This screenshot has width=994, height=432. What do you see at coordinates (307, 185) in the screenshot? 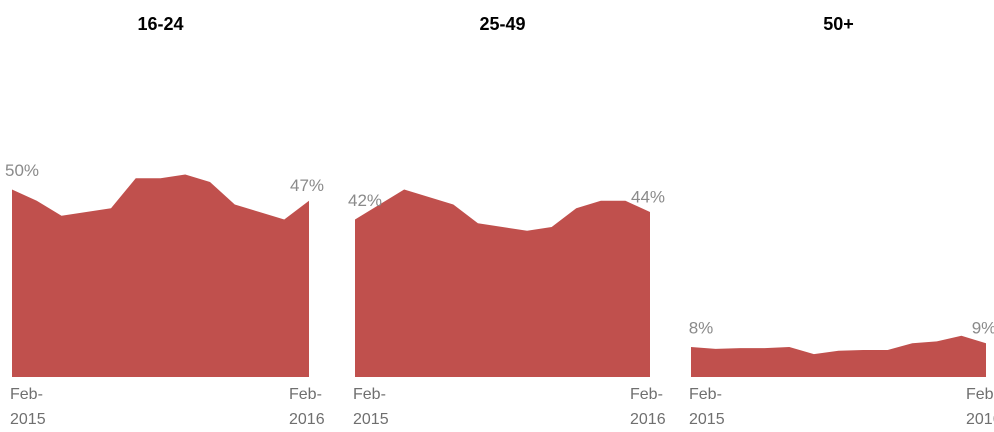
I see `value-label: 47%` at bounding box center [307, 185].